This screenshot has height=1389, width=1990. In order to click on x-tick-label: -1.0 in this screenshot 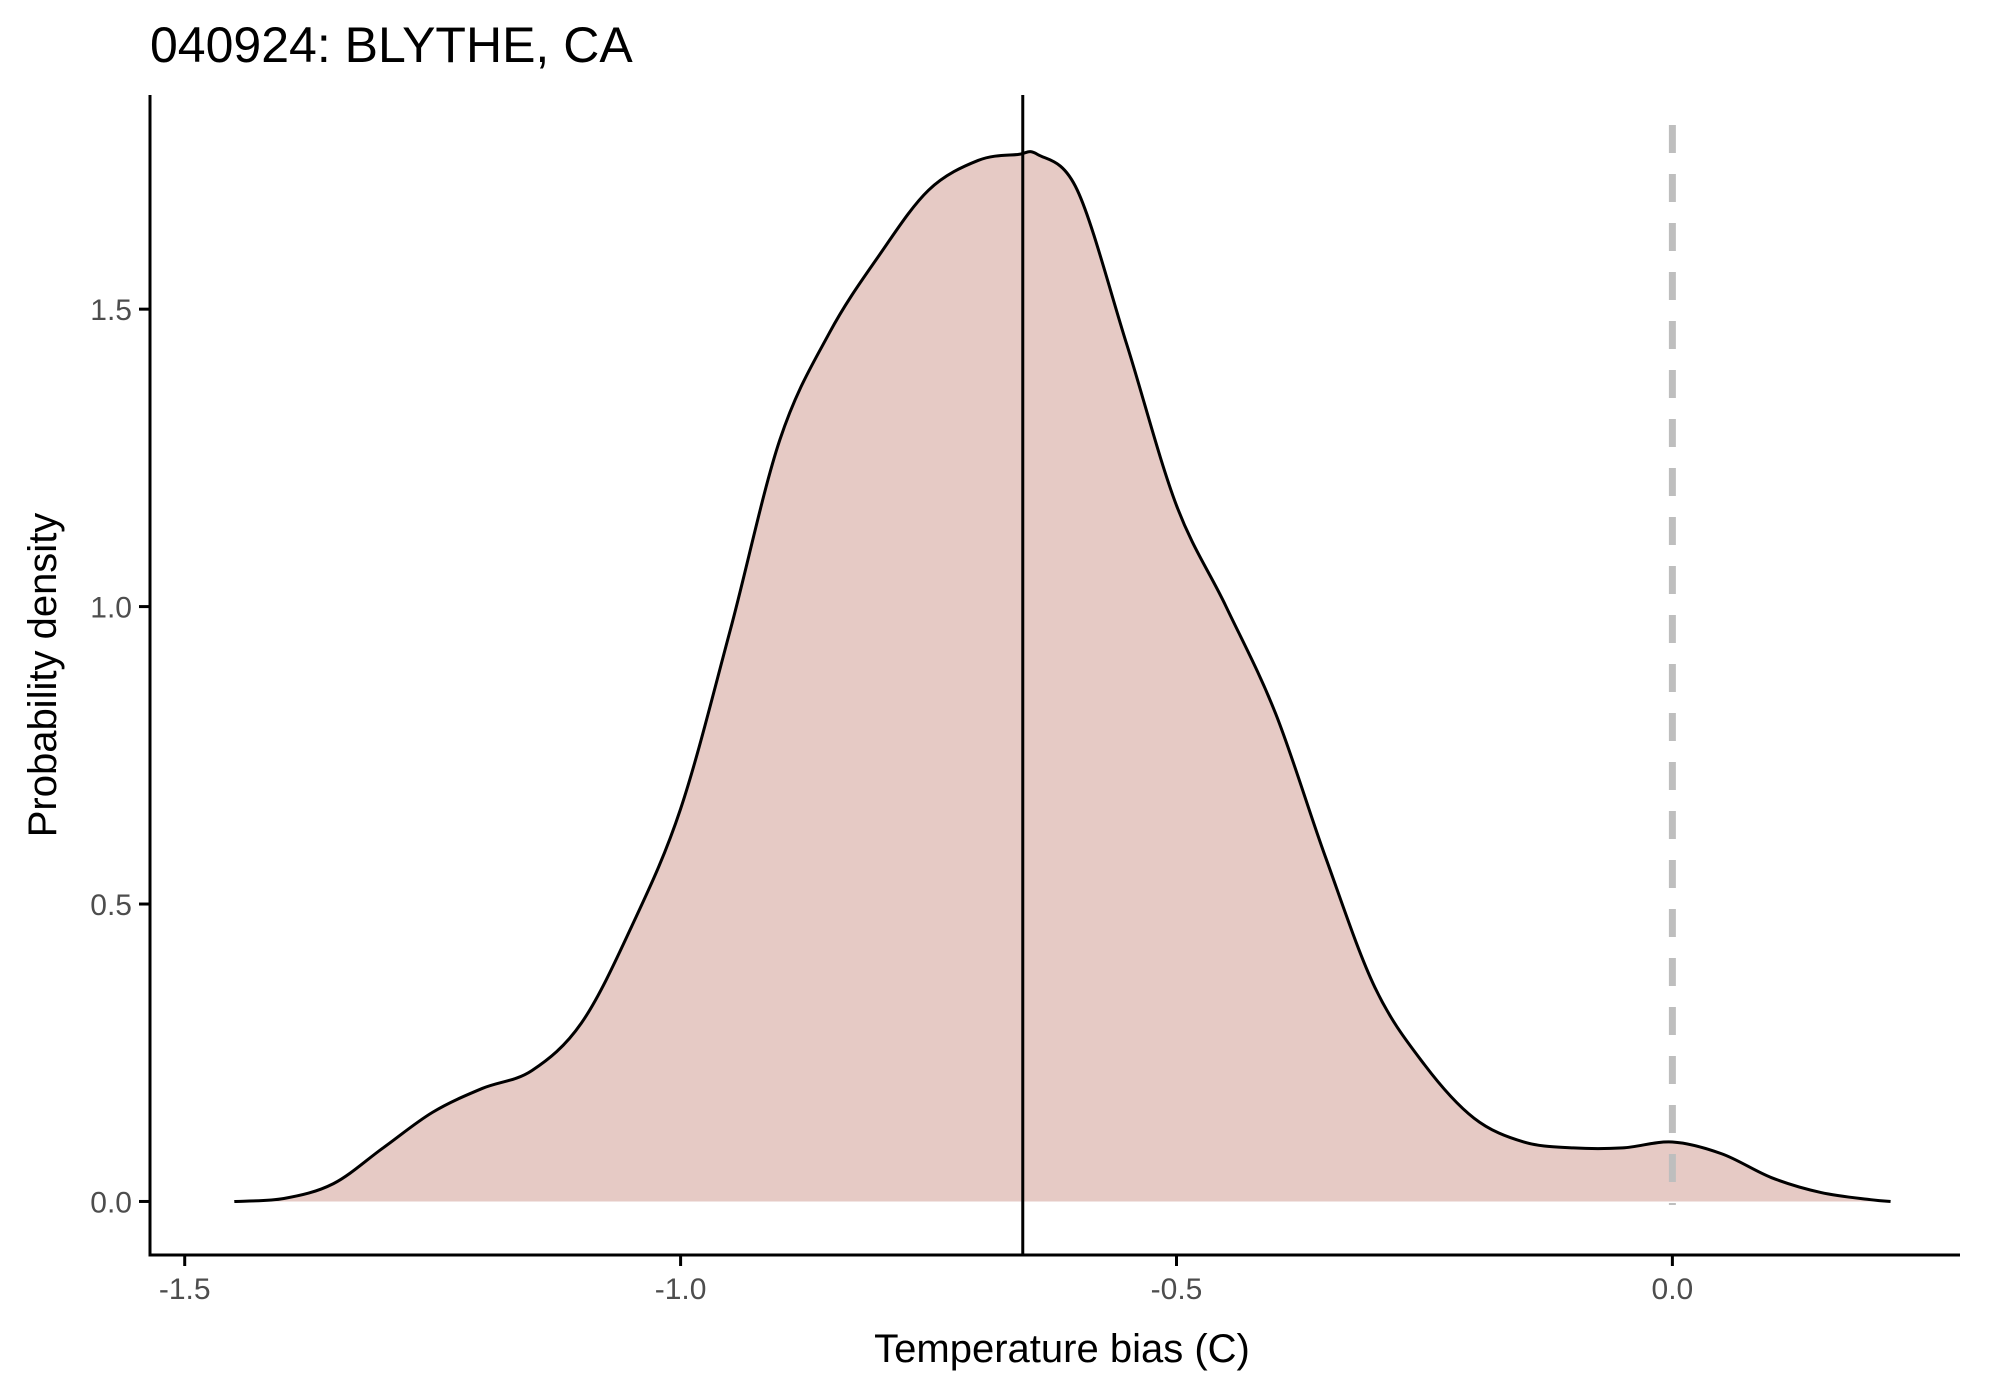, I will do `click(681, 1289)`.